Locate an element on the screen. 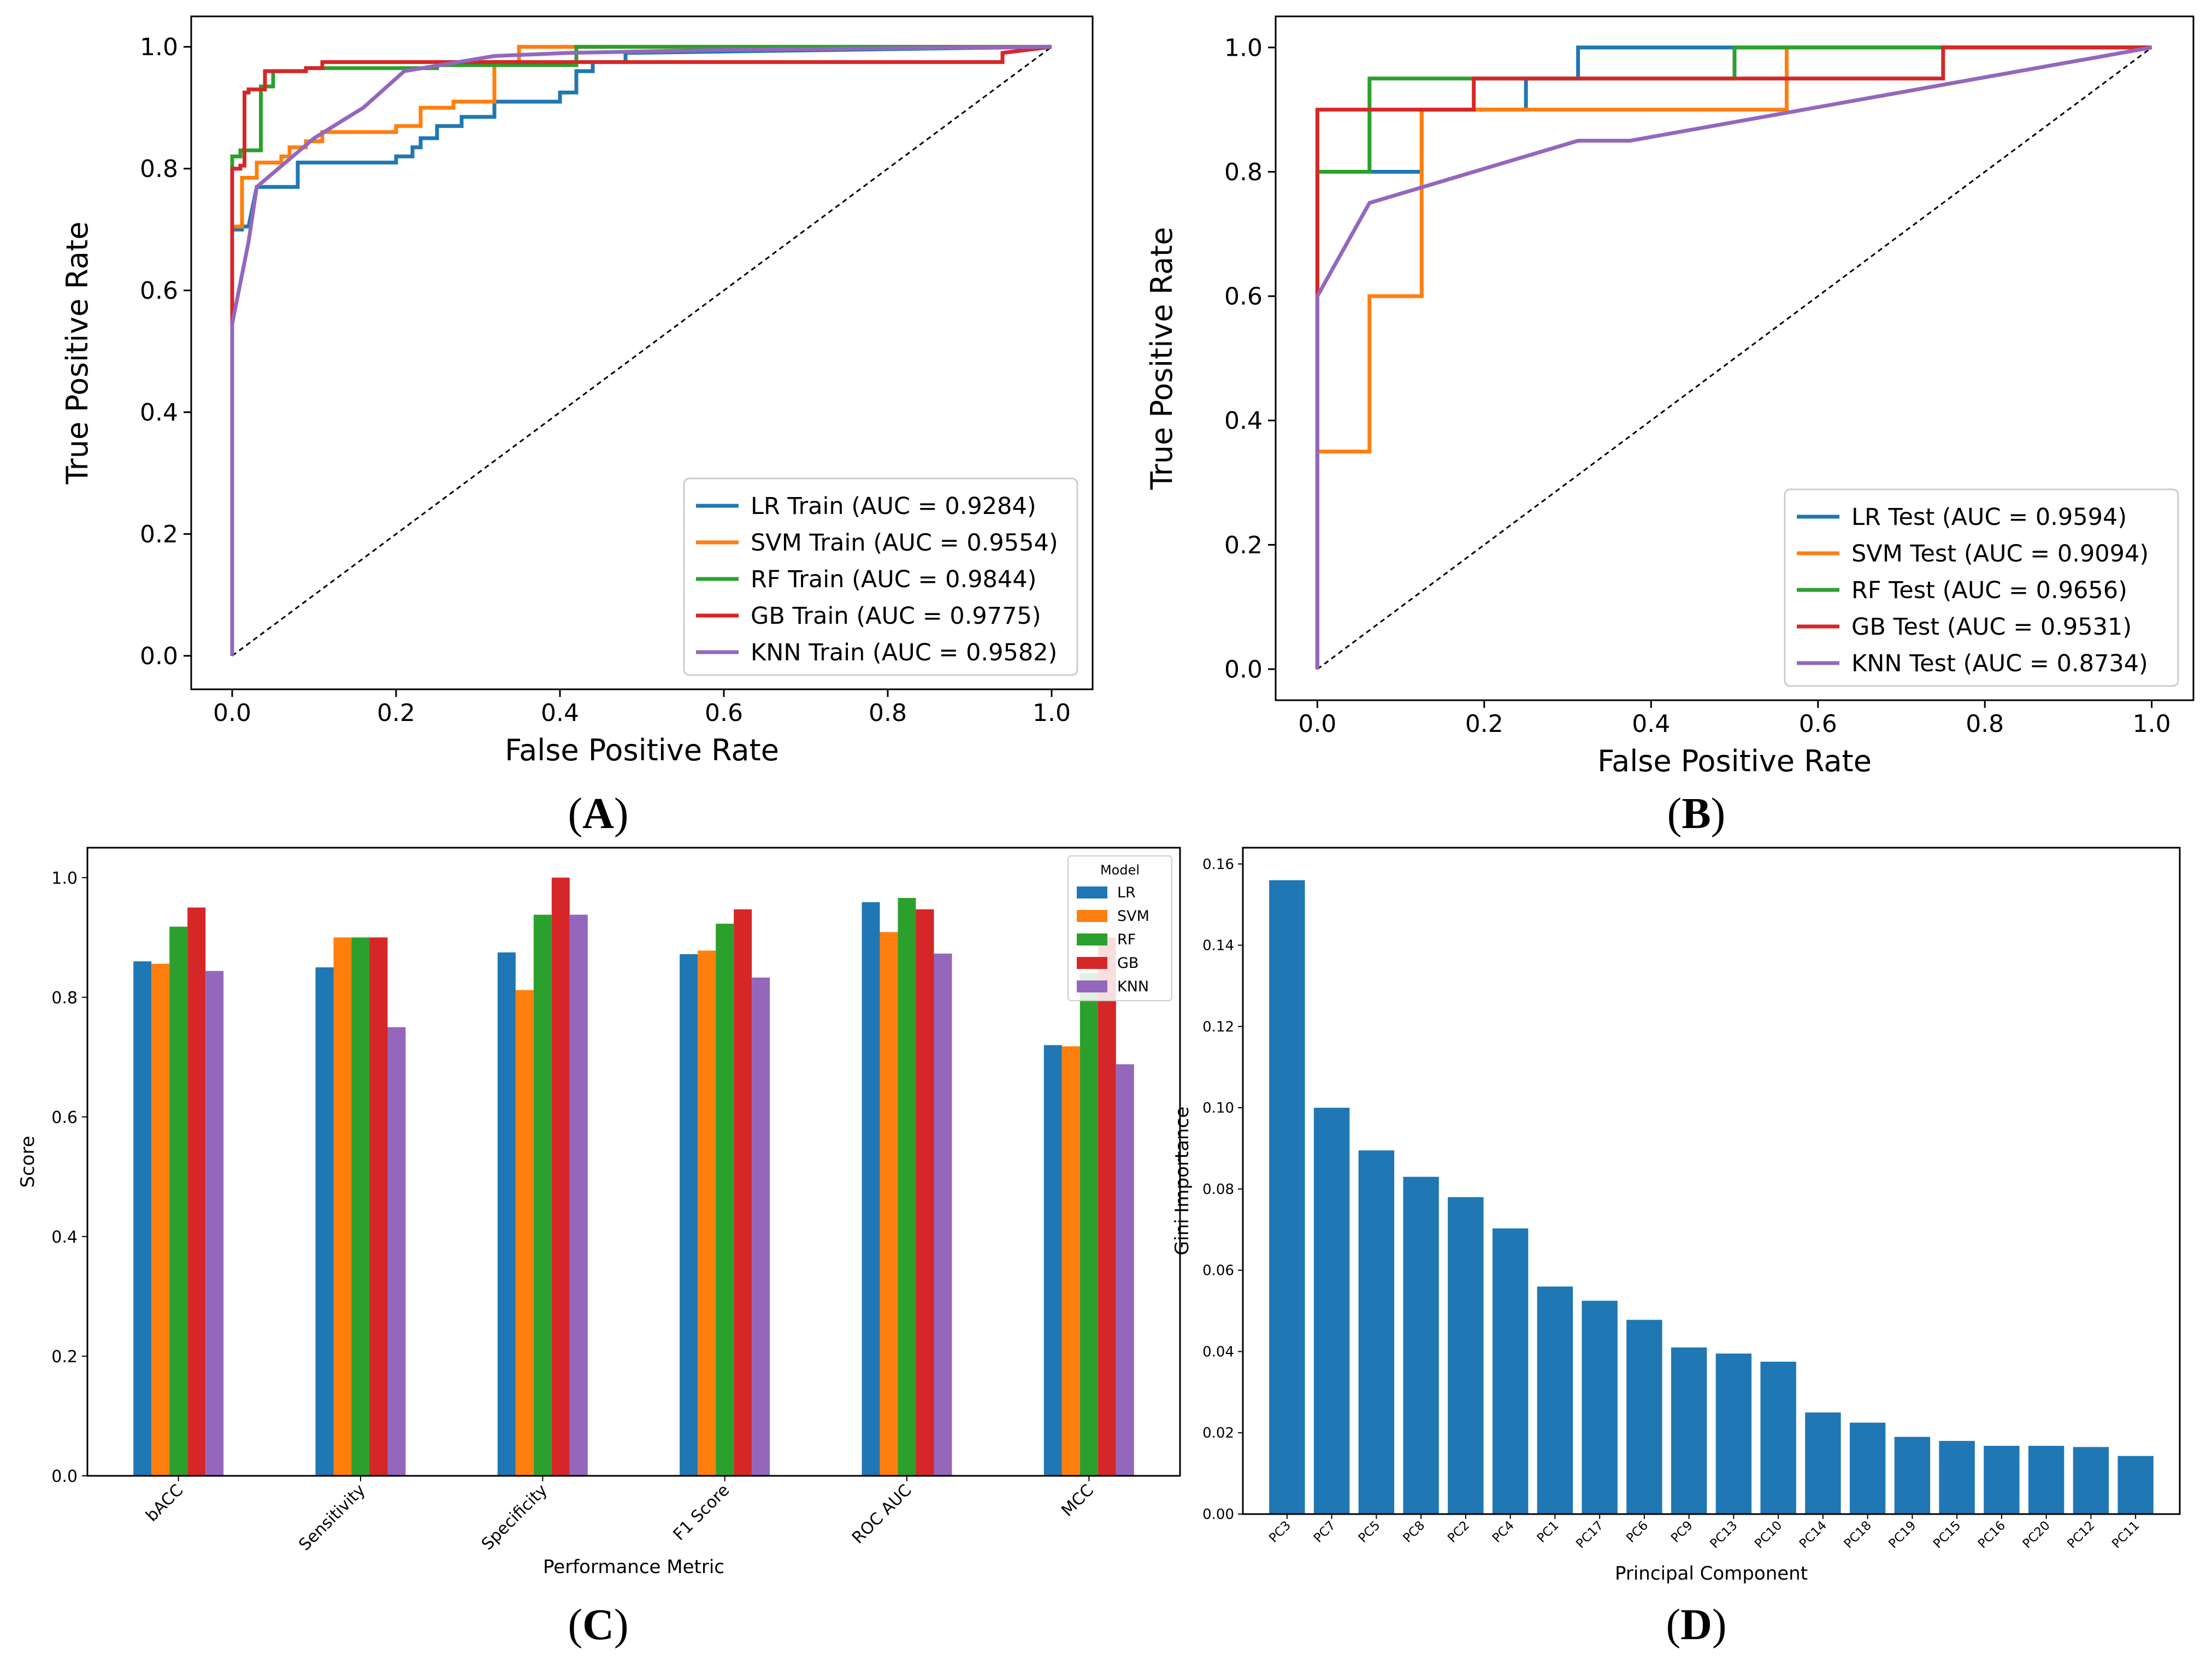 This screenshot has width=2212, height=1667. x-tick-label: 0.2 is located at coordinates (1484, 724).